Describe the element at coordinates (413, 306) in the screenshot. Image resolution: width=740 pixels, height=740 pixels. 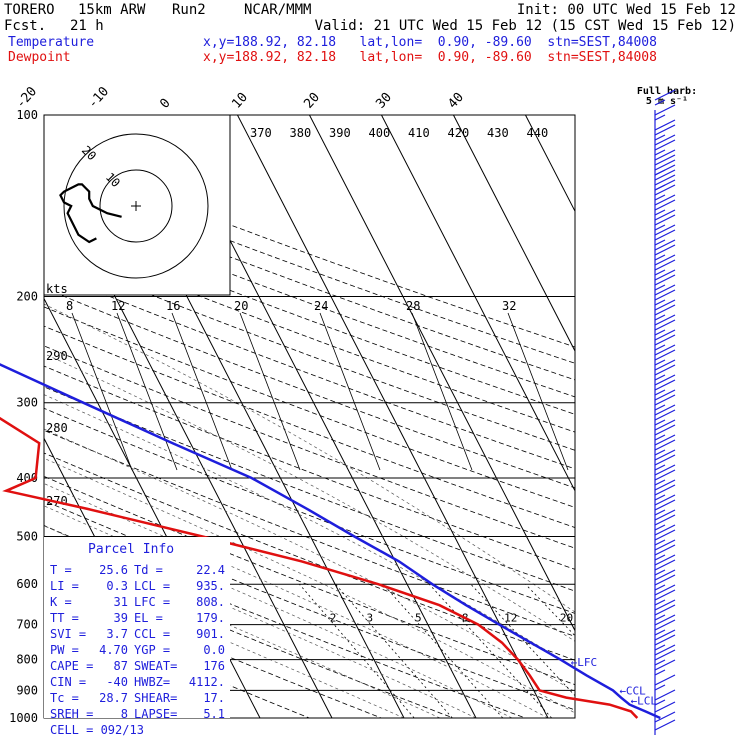
I see `hodograph-speed-label: 28` at that location.